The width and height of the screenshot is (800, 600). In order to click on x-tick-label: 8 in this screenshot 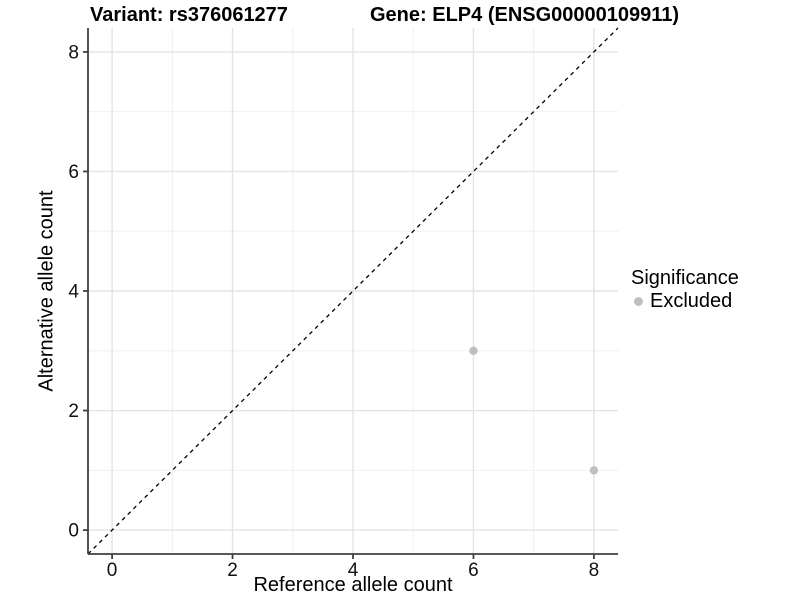, I will do `click(594, 570)`.